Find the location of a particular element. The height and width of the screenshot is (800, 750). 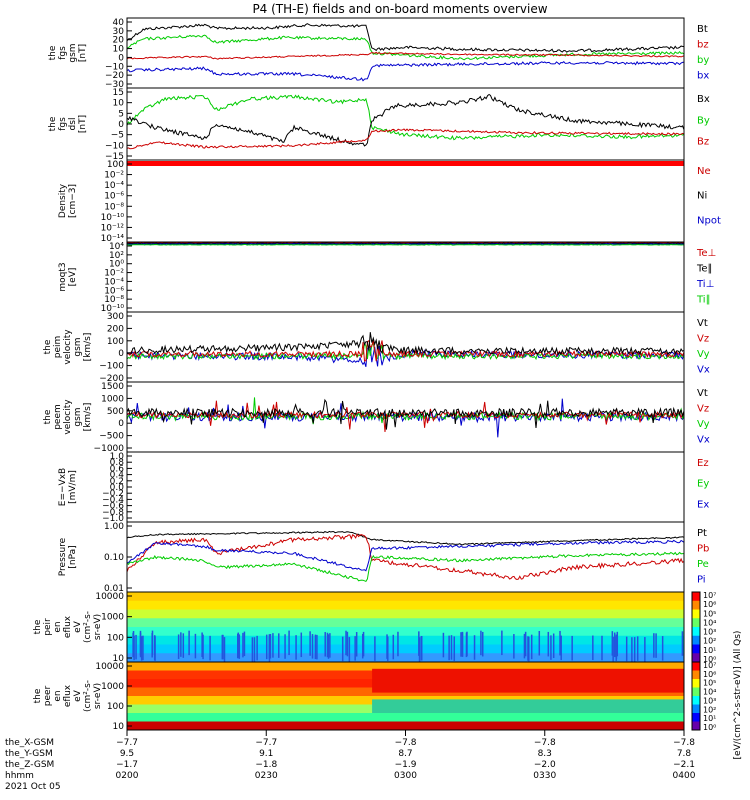

y-axis-label: the peir en eflux eV (cm²-s-sr-eV) is located at coordinates (68, 627).